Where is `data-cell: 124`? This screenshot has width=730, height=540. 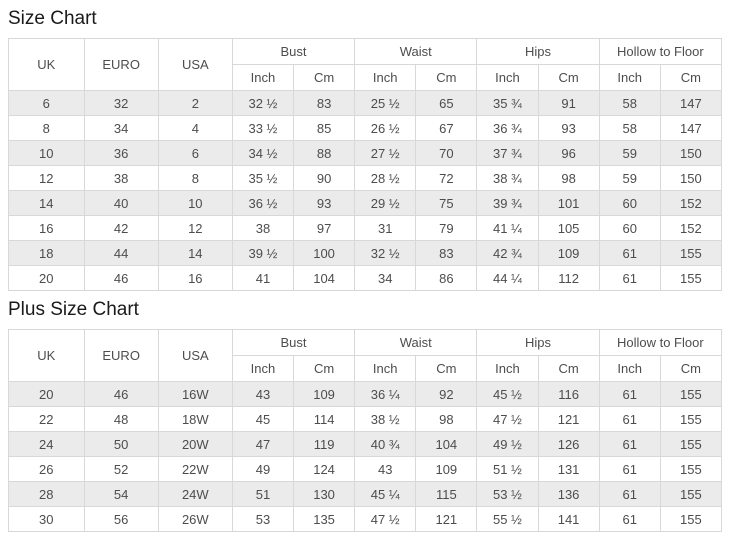 data-cell: 124 is located at coordinates (324, 469).